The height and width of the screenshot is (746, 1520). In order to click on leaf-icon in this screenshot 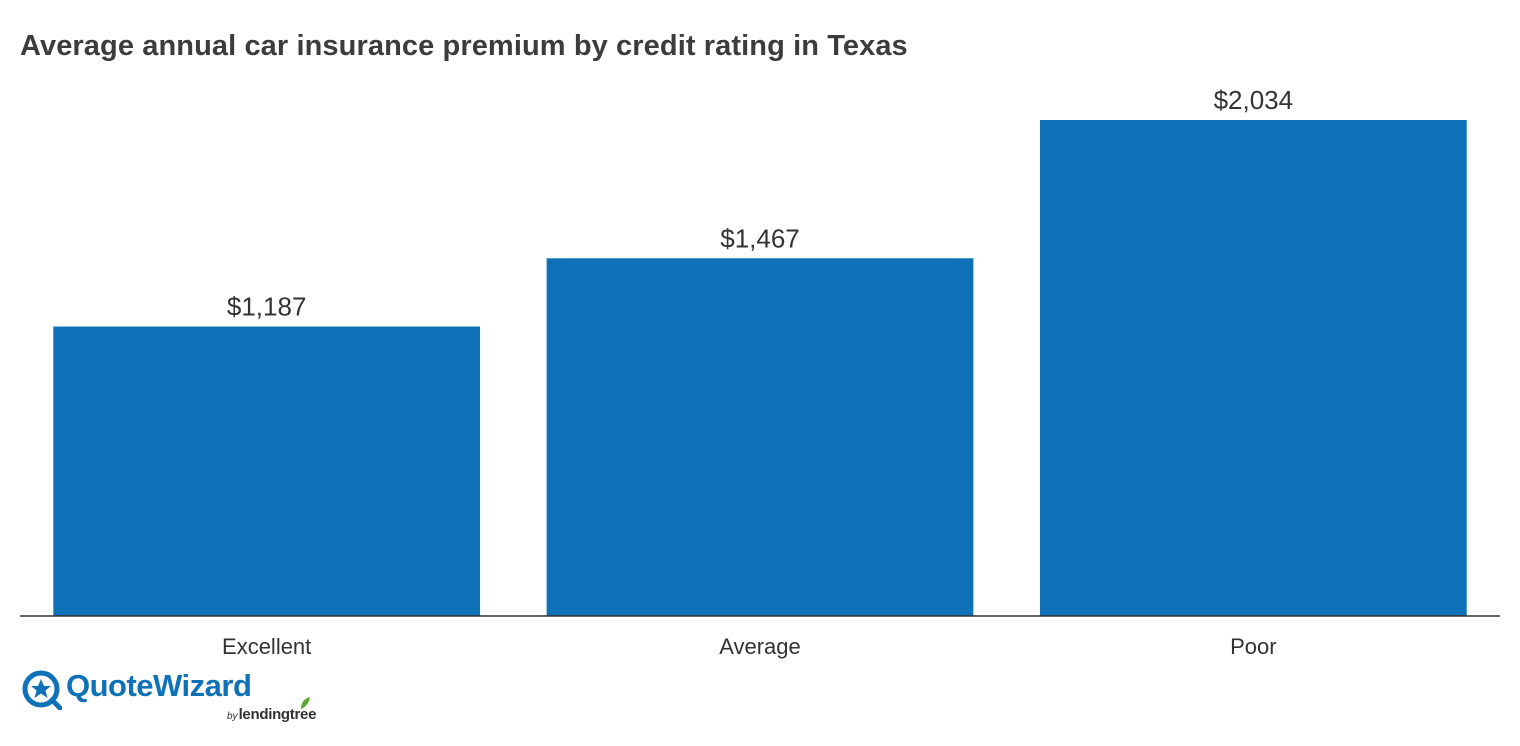, I will do `click(305, 703)`.